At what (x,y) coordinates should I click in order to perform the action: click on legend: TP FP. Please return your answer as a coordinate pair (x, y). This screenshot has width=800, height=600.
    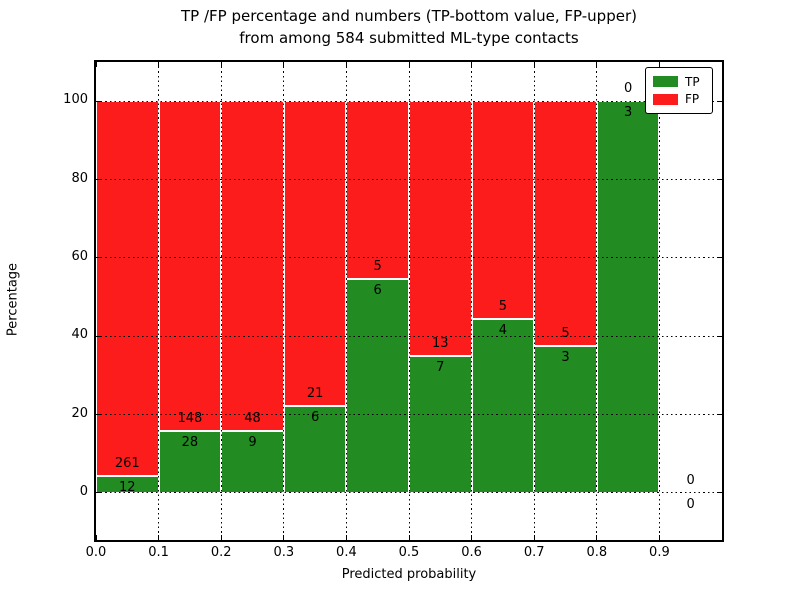
    Looking at the image, I should click on (679, 90).